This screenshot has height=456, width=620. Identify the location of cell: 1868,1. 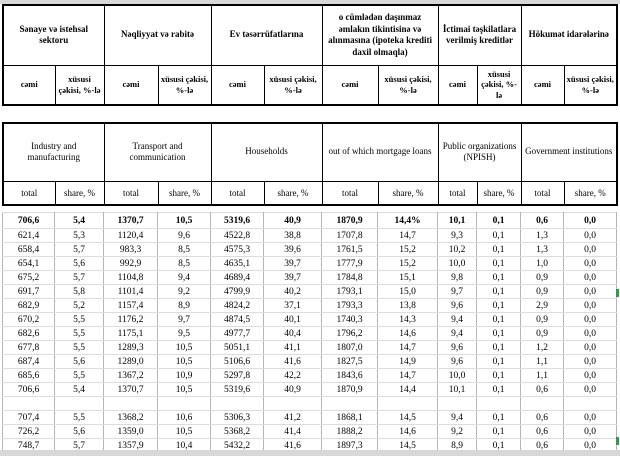
(349, 417).